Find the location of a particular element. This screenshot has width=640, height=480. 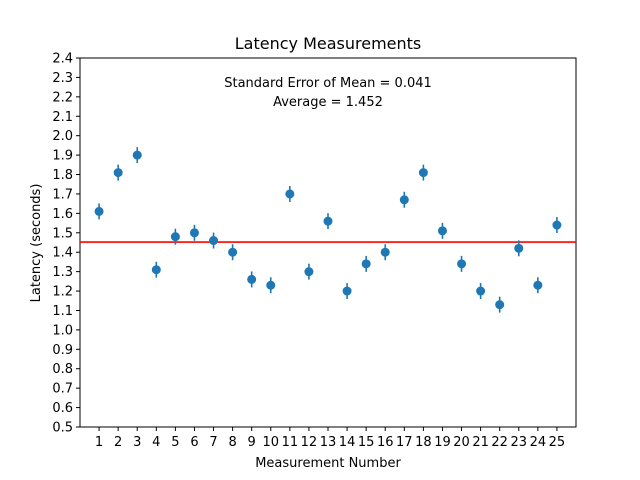

x-tick-label: 3 is located at coordinates (137, 442).